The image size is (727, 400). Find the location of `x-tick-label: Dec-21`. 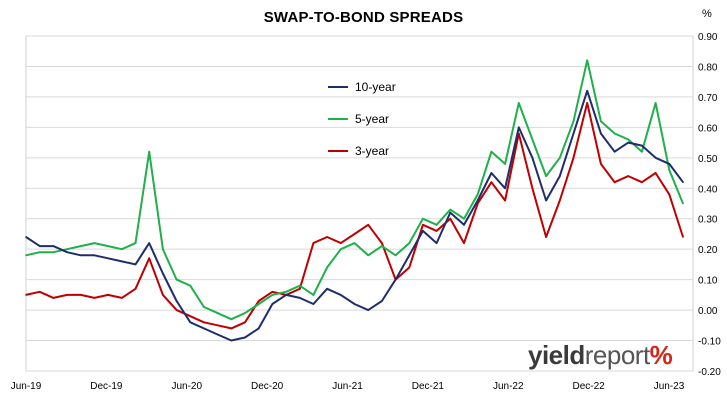

x-tick-label: Dec-21 is located at coordinates (428, 386).